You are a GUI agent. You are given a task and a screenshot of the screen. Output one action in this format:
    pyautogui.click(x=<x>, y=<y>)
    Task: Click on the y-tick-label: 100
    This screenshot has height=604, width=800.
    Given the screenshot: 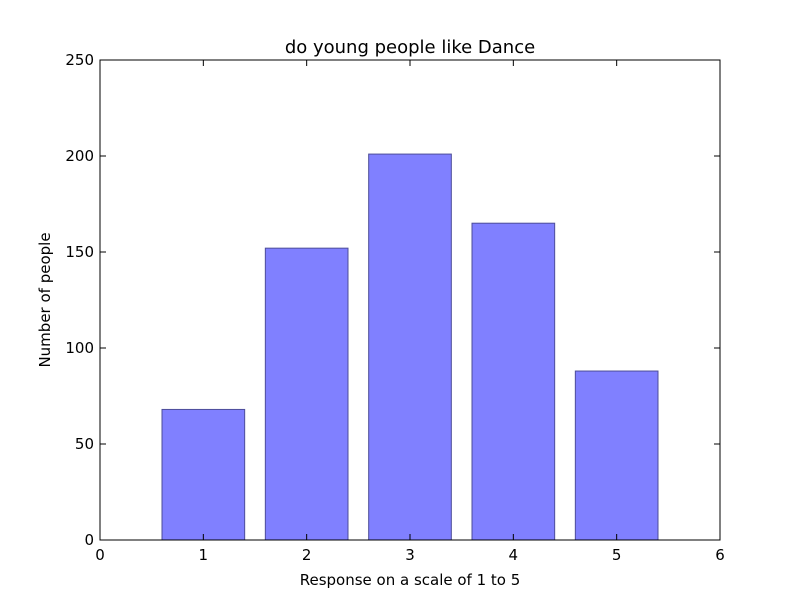 What is the action you would take?
    pyautogui.click(x=79, y=348)
    